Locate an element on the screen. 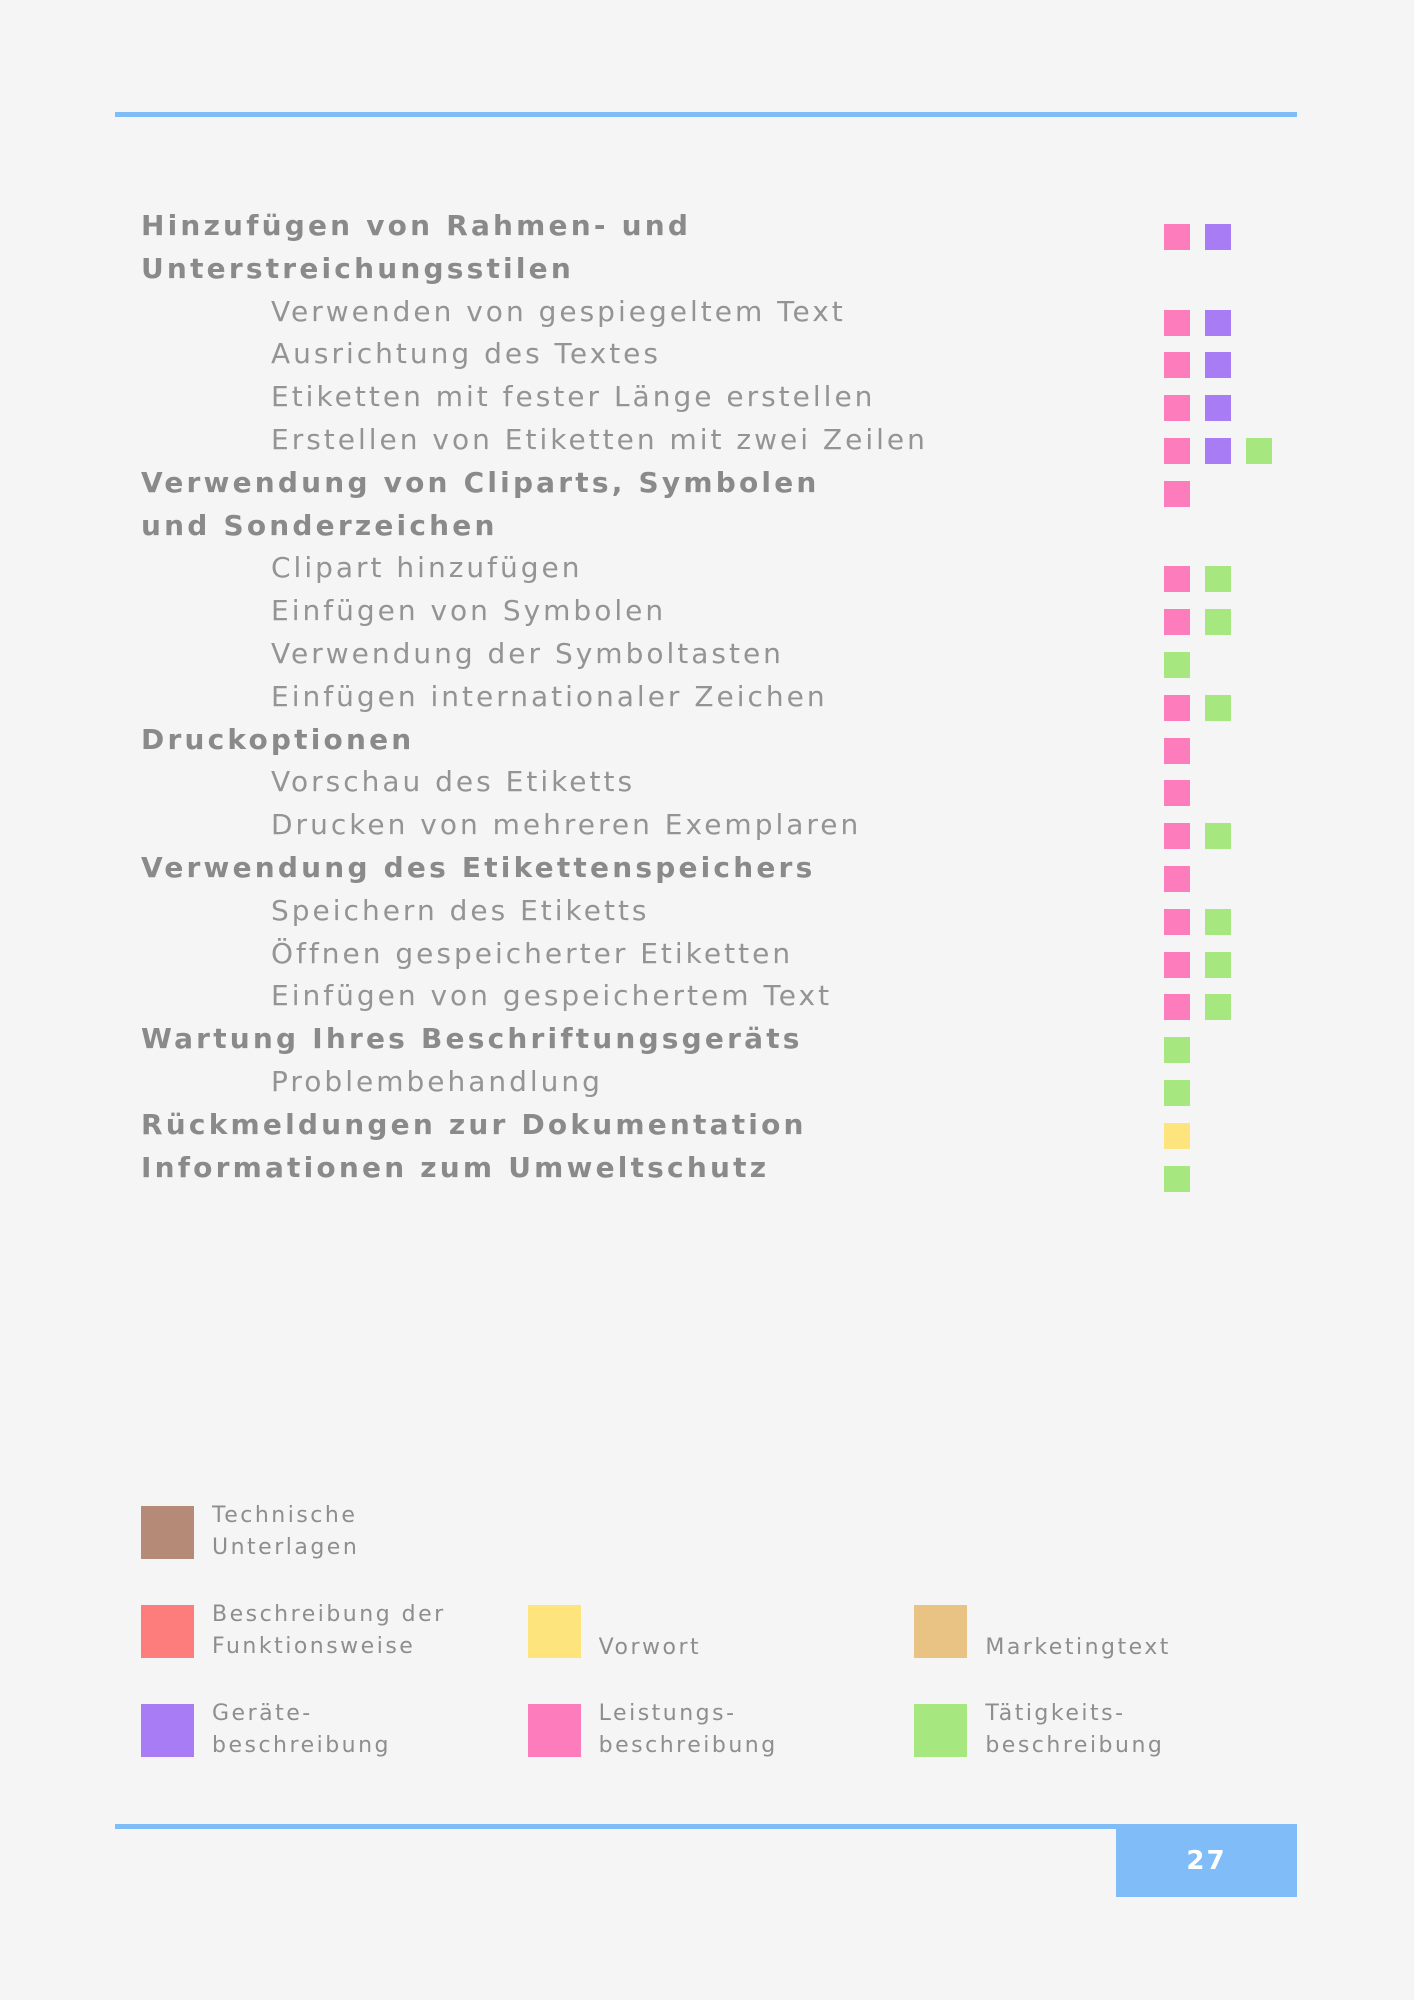 The width and height of the screenshot is (1414, 2000). legend-item: Geräte- beschreibung is located at coordinates (334, 1730).